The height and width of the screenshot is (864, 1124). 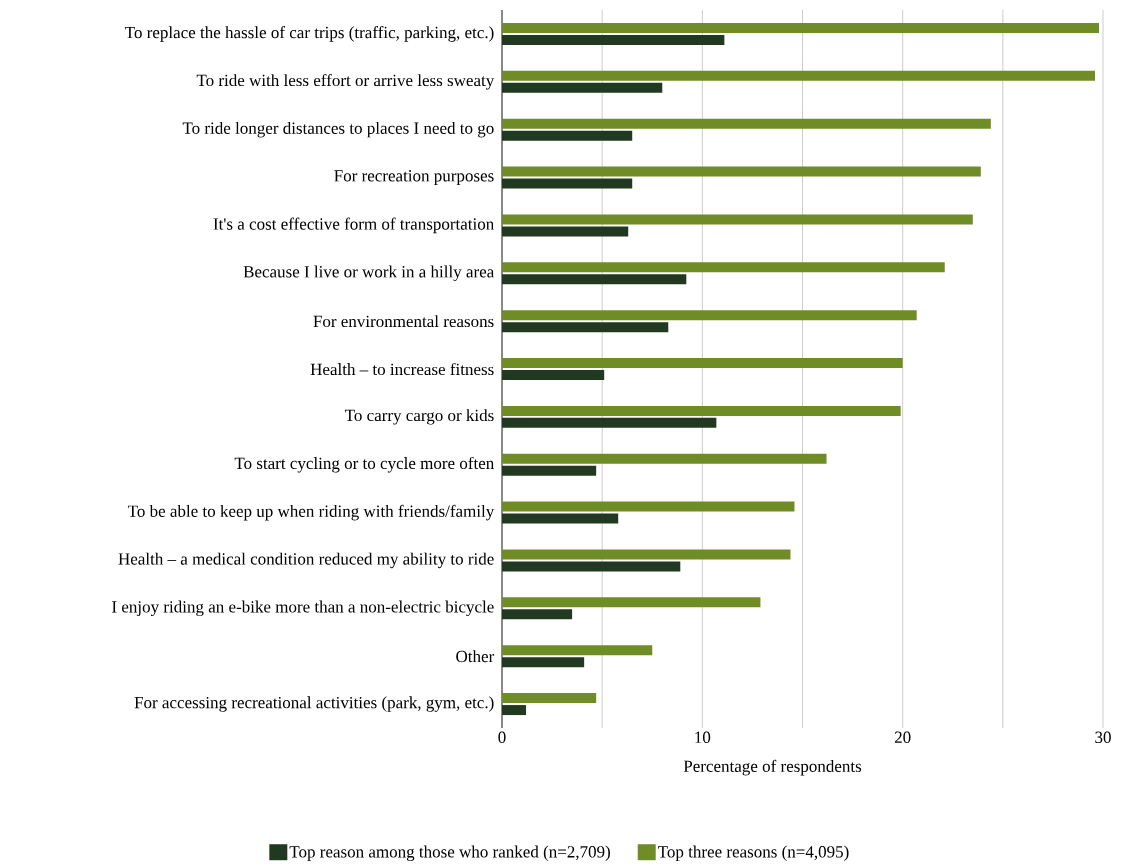 I want to click on y-tick-label: Health – a medical condition reduced my ability to ride, so click(x=306, y=560).